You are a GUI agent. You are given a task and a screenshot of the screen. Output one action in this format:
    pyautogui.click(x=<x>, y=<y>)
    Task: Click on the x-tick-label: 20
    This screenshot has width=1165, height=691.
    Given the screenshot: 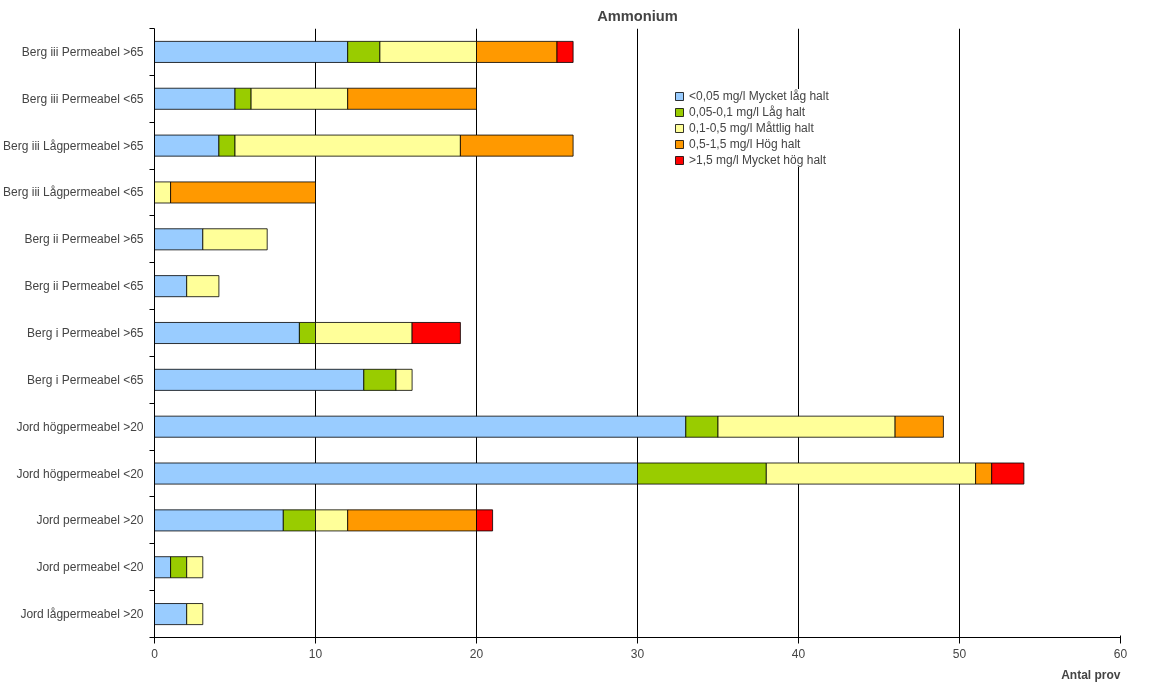 What is the action you would take?
    pyautogui.click(x=476, y=653)
    